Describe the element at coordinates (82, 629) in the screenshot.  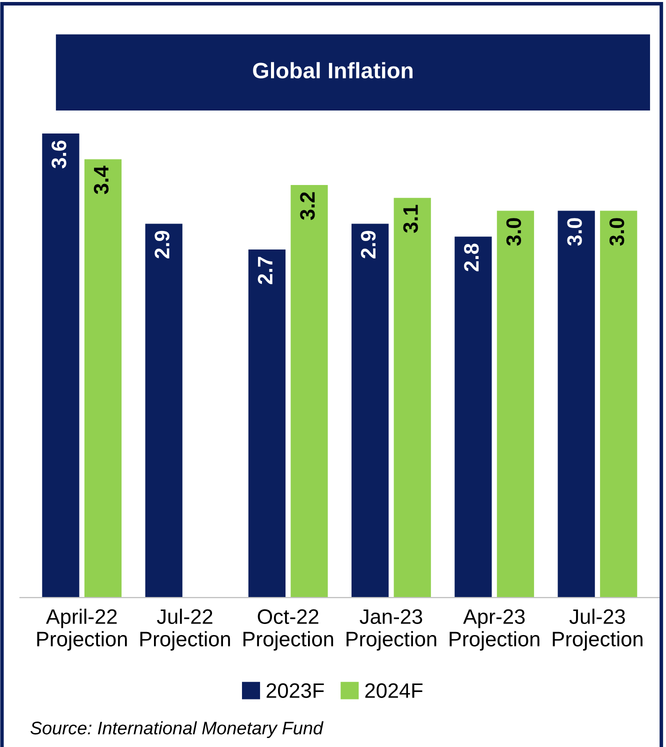
I see `x-tick-label: April-22 Projection` at that location.